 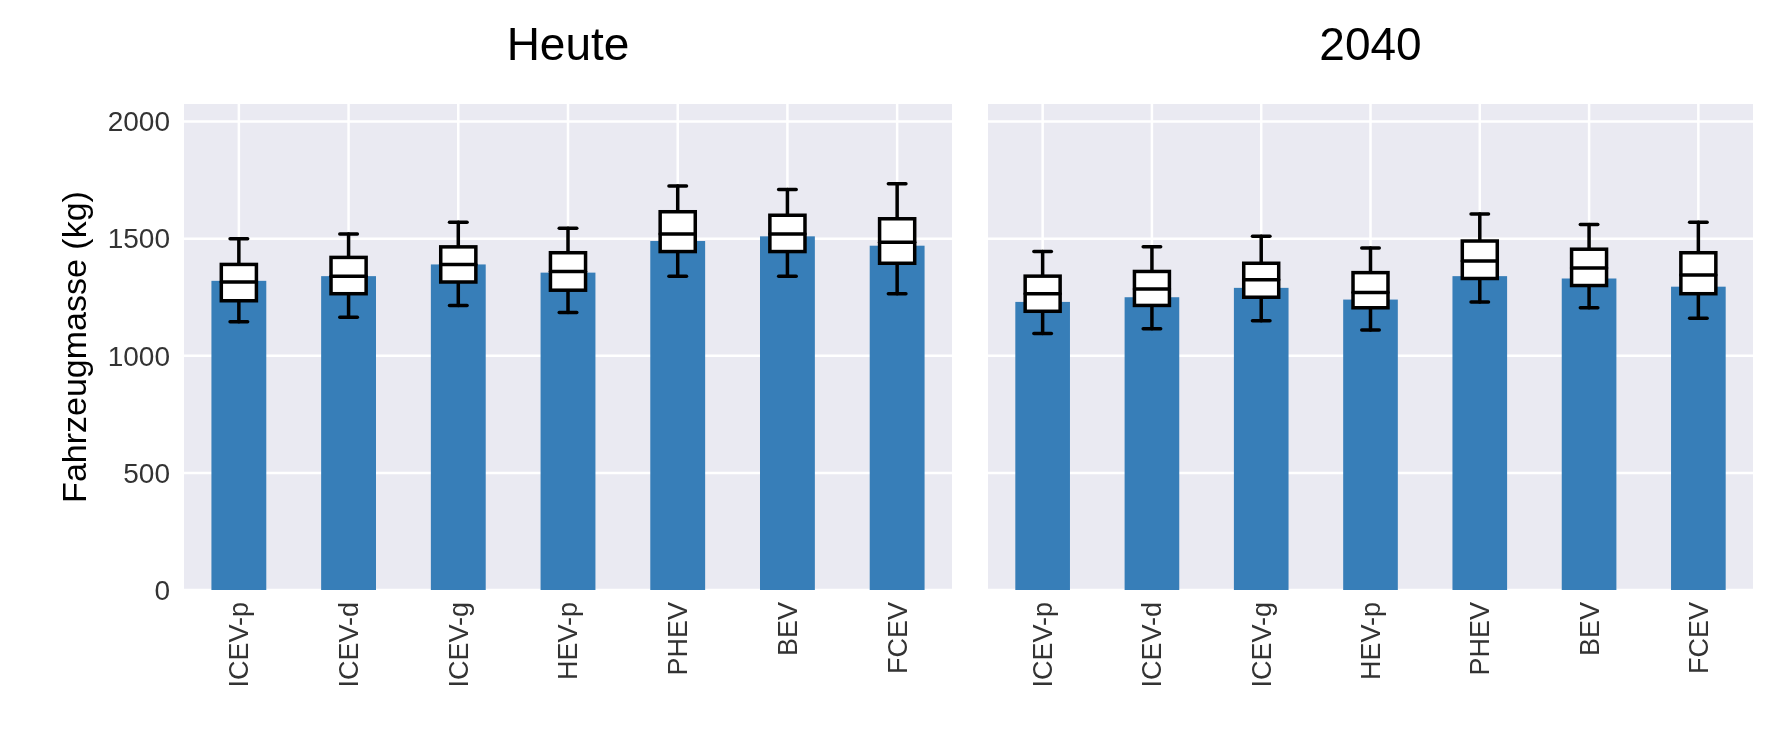 I want to click on y-axis-title: Fahrzeugmasse (kg), so click(x=73, y=347).